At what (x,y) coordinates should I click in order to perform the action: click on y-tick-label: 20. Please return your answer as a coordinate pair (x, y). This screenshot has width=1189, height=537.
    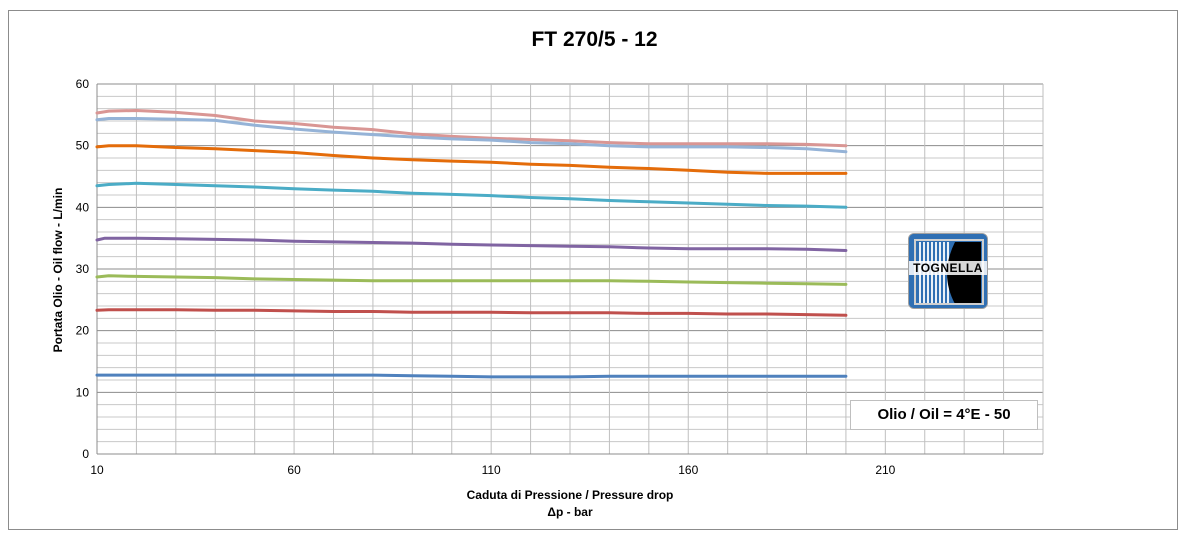
    Looking at the image, I should click on (83, 331).